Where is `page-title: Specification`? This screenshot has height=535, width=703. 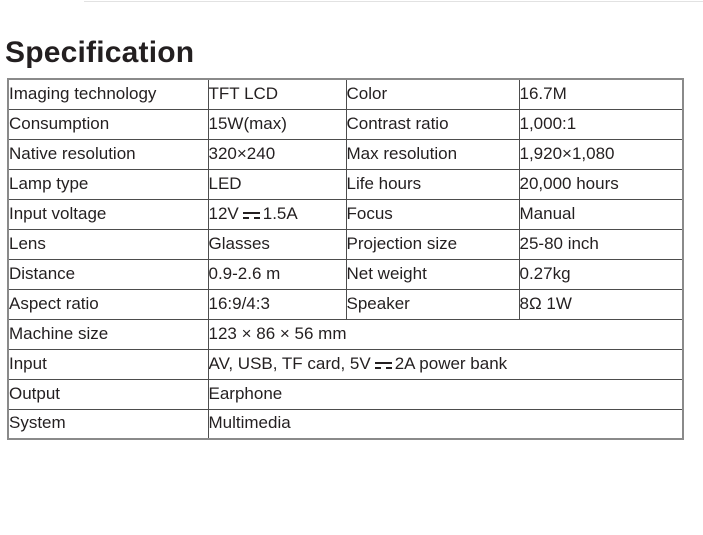
page-title: Specification is located at coordinates (100, 53).